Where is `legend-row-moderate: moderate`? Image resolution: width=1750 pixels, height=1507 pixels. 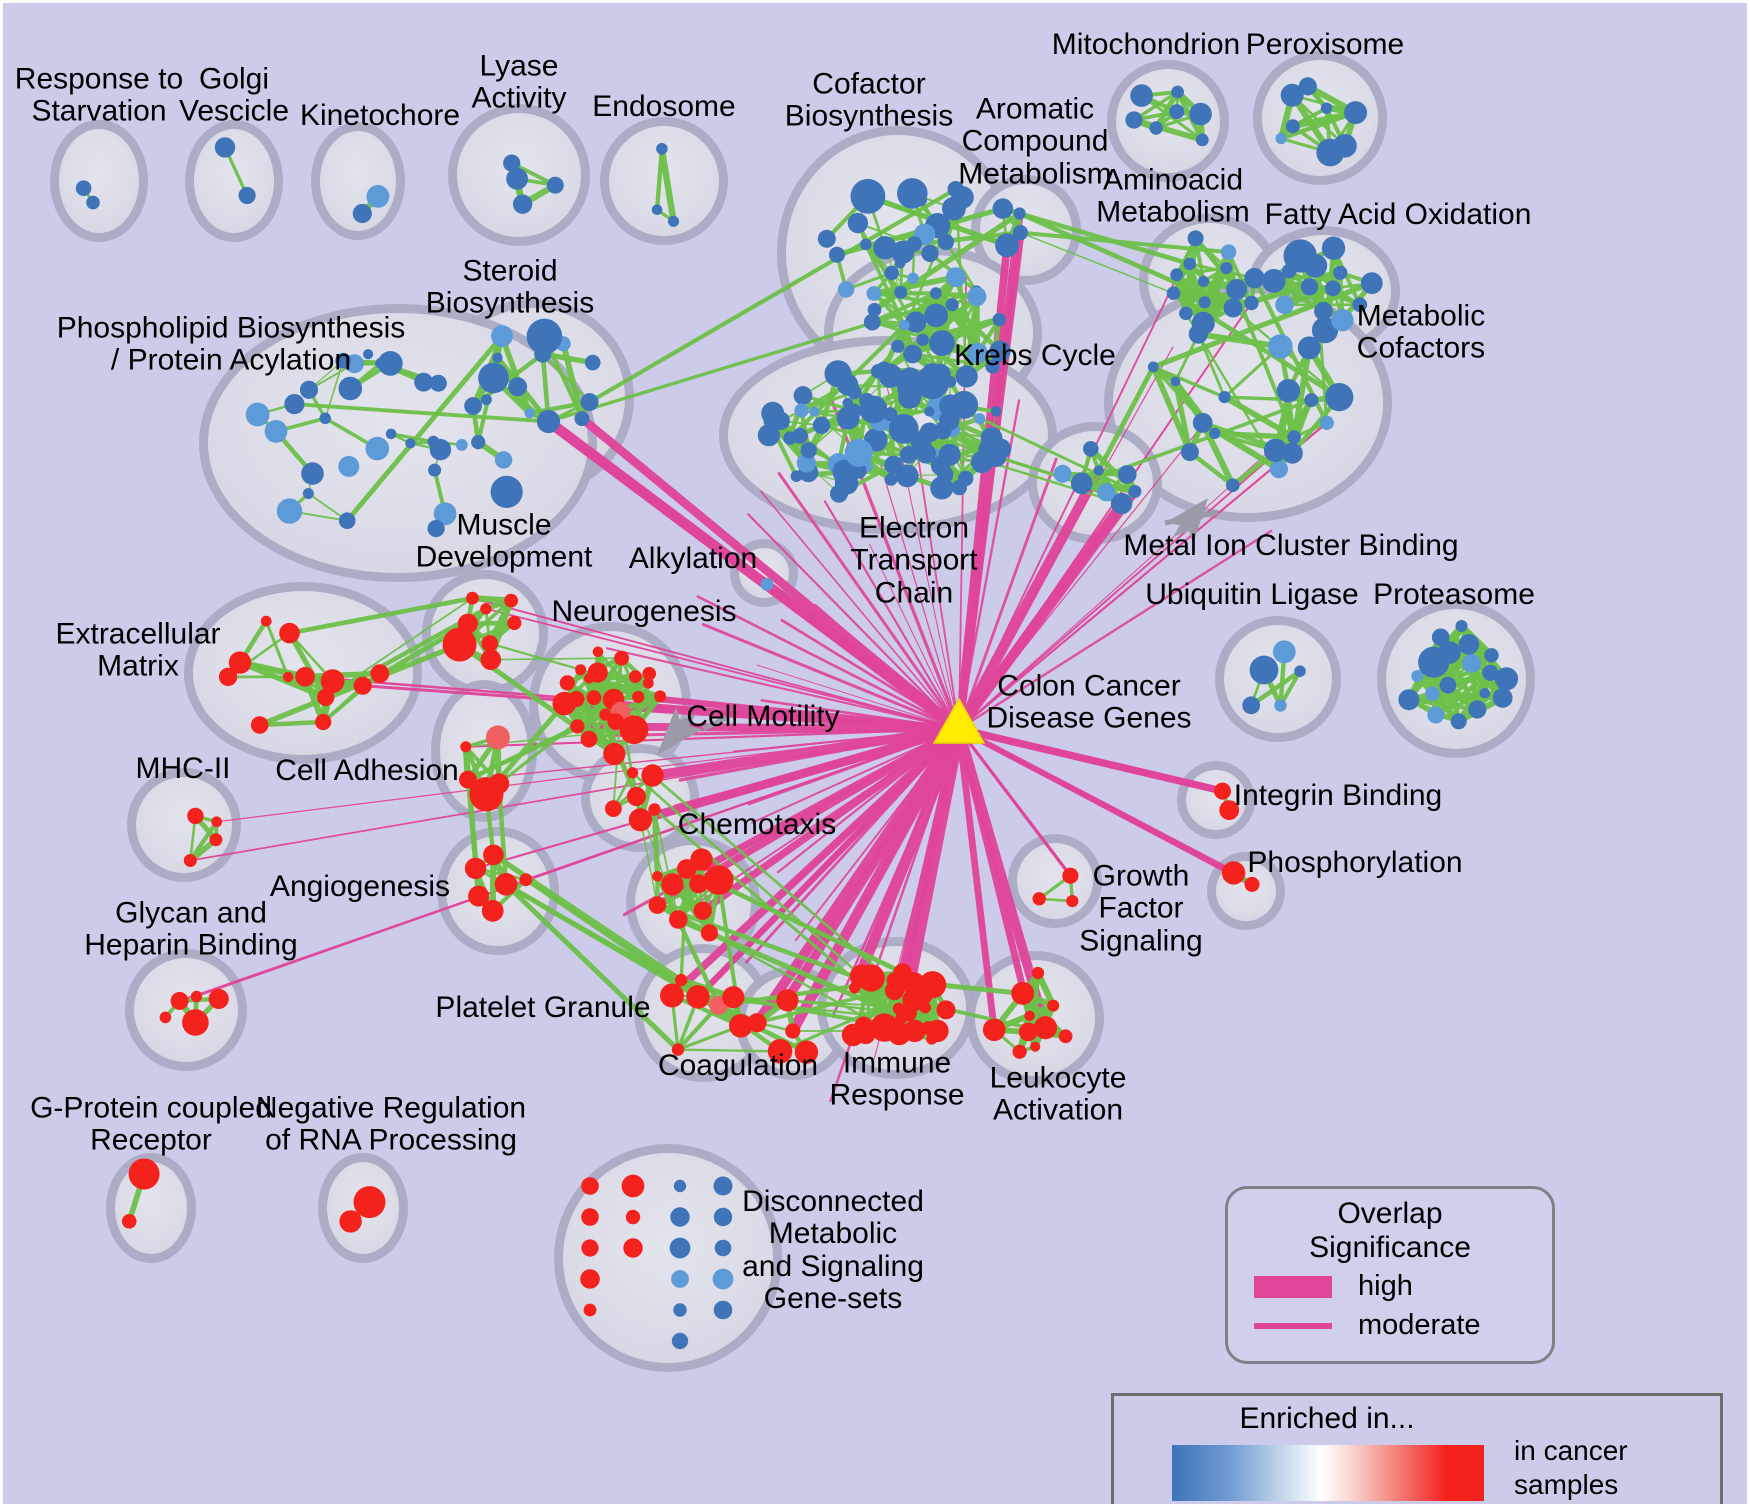 legend-row-moderate: moderate is located at coordinates (1390, 1325).